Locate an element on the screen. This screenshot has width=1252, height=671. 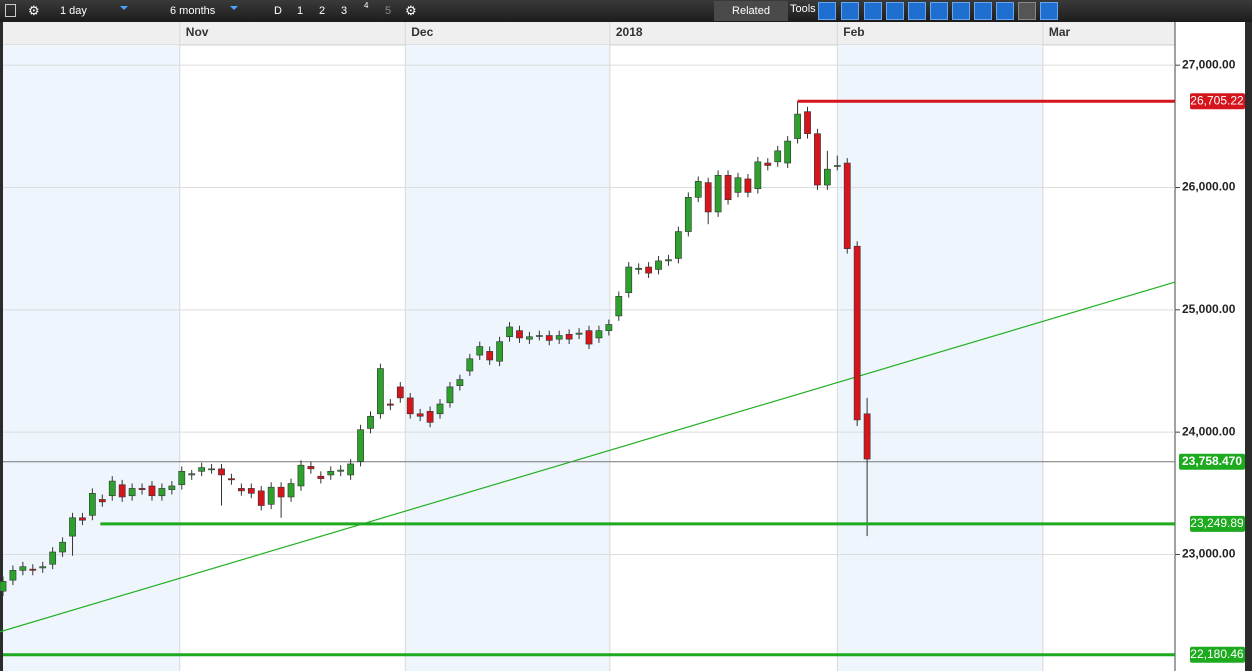
level-label: 22,180.46 is located at coordinates (1217, 654).